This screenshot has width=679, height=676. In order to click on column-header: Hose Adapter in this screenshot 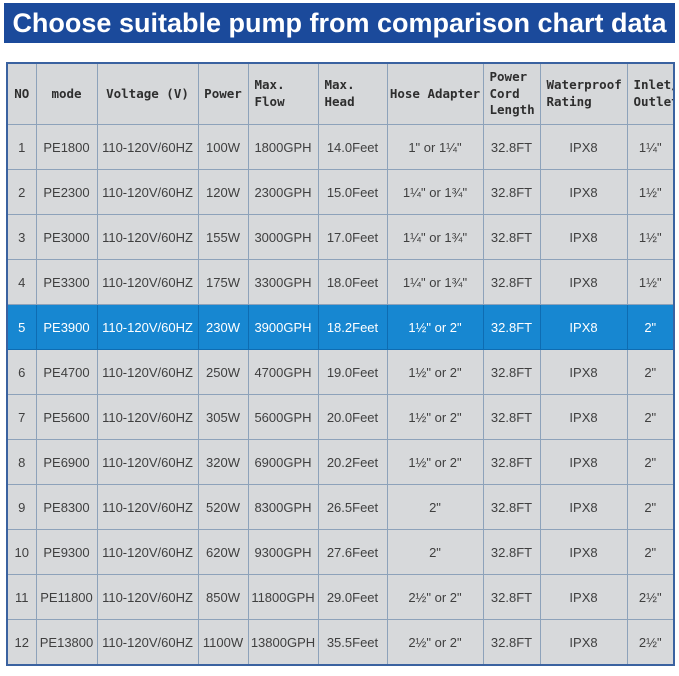, I will do `click(435, 93)`.